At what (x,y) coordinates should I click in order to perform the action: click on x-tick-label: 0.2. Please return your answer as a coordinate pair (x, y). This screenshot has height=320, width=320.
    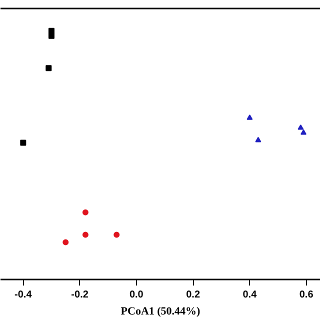
    Looking at the image, I should click on (193, 295).